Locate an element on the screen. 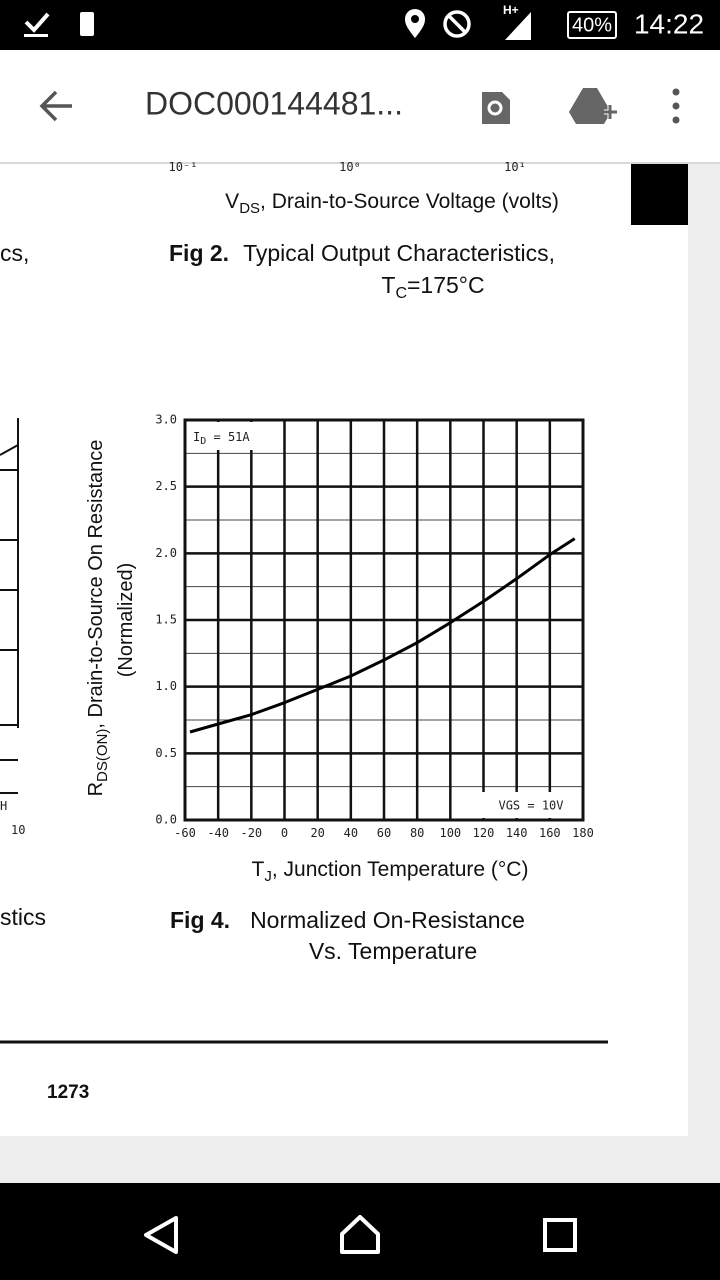  caption-prefix: Fig 2. is located at coordinates (199, 253).